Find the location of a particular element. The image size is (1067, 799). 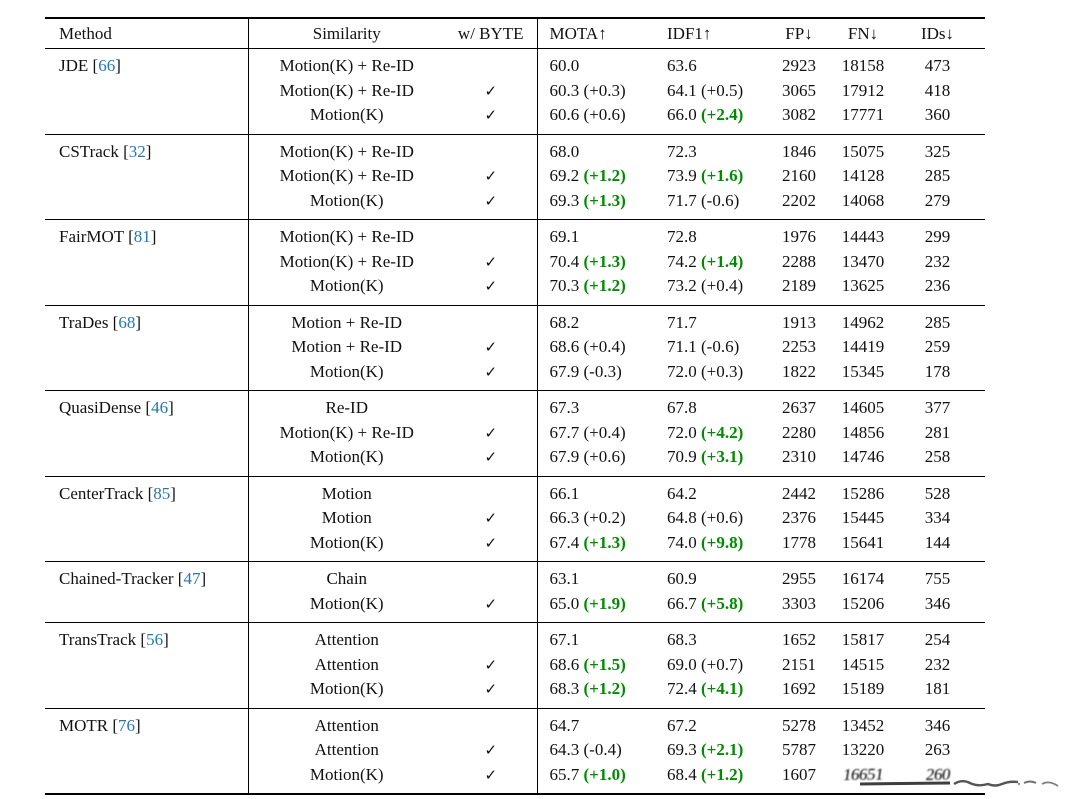

idf1-cell-delta: (-0.6) is located at coordinates (720, 346).